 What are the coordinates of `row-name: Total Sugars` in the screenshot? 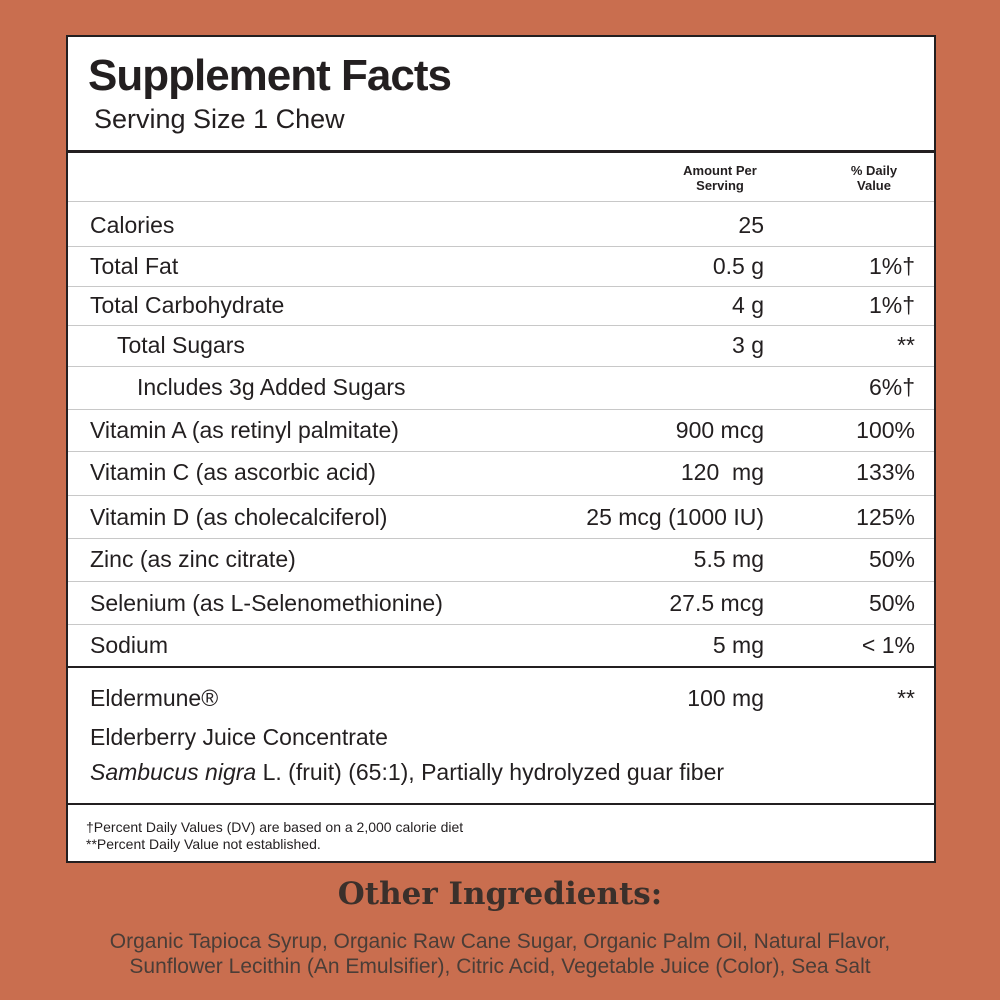 It's located at (181, 345).